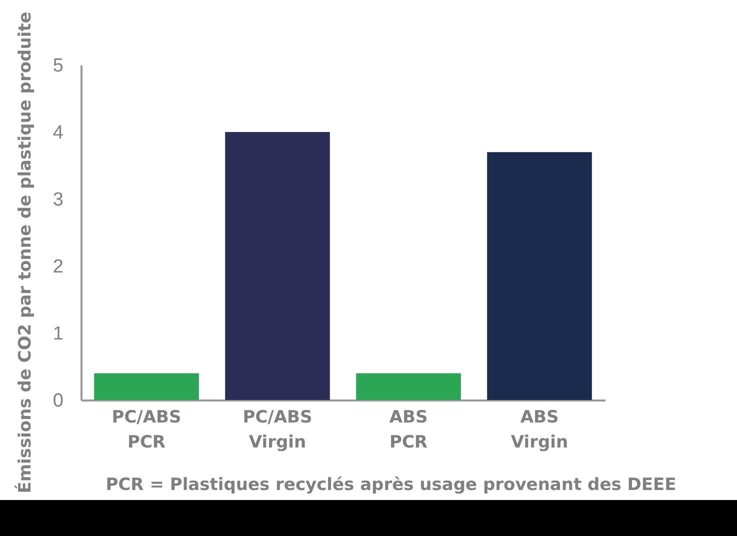 The image size is (737, 536). I want to click on x-tick-label: PC/ABS Virgin, so click(277, 430).